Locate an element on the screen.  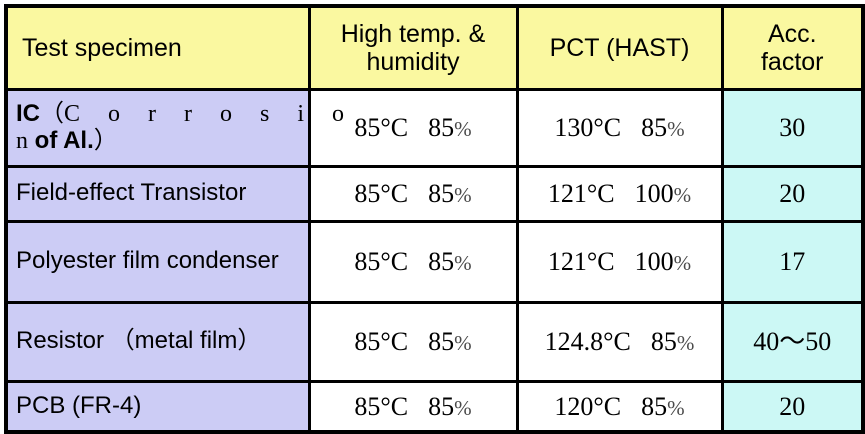
column-header-acc-factor-line2: factor is located at coordinates (792, 61).